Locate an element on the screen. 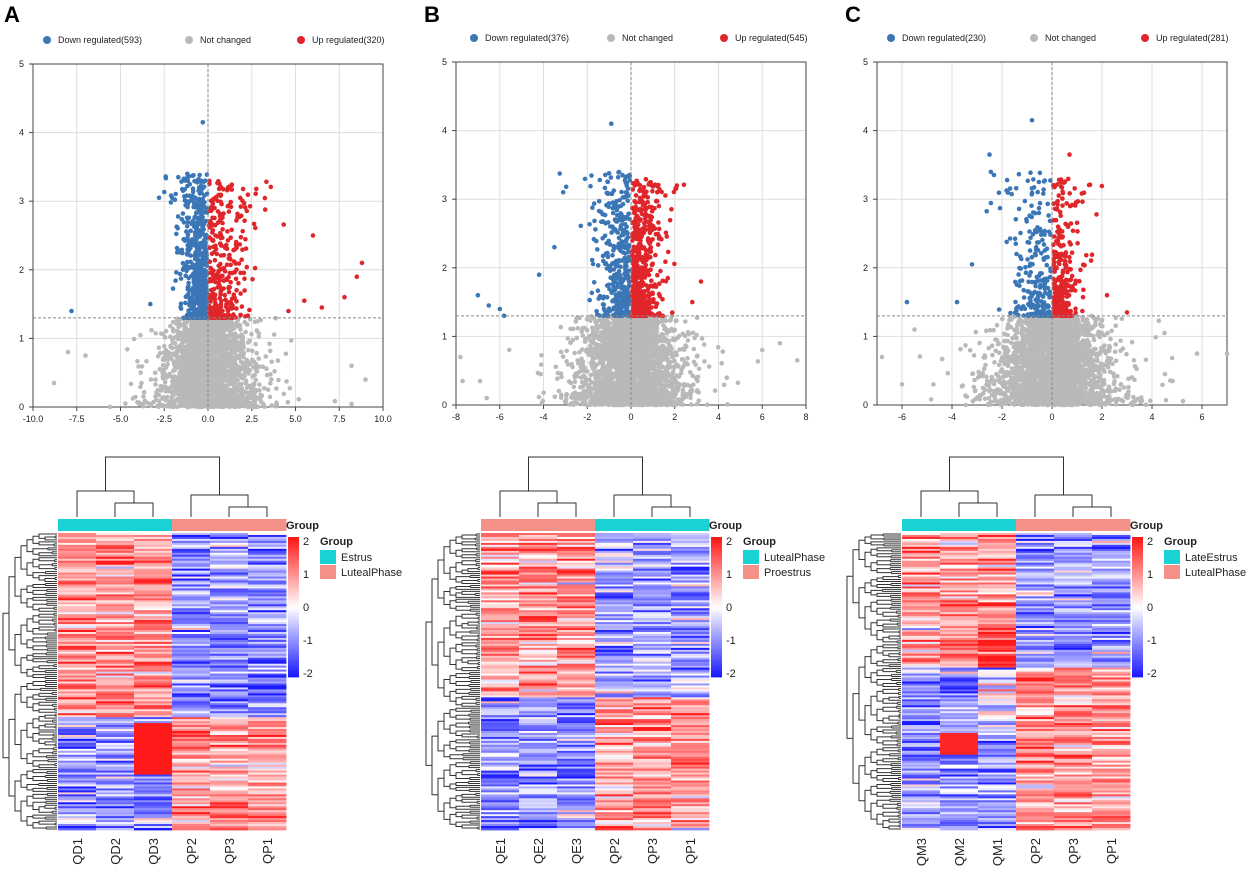 This screenshot has height=873, width=1247. y-tick-label: 3 is located at coordinates (21, 201).